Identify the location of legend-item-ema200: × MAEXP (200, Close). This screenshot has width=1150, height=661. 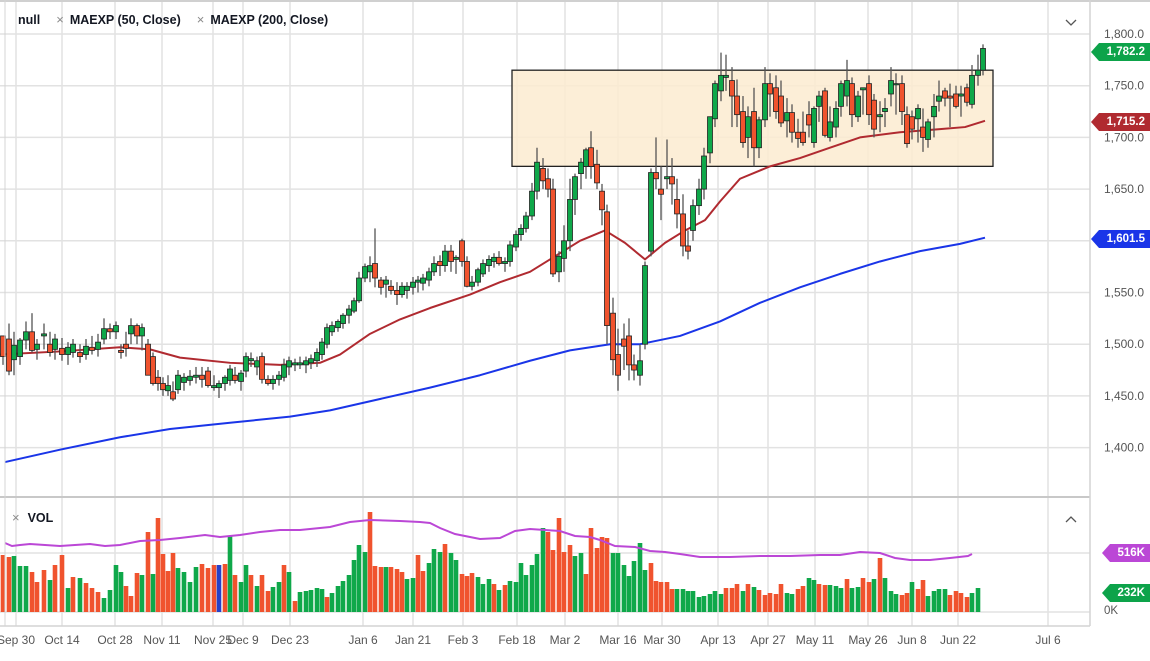
(262, 19).